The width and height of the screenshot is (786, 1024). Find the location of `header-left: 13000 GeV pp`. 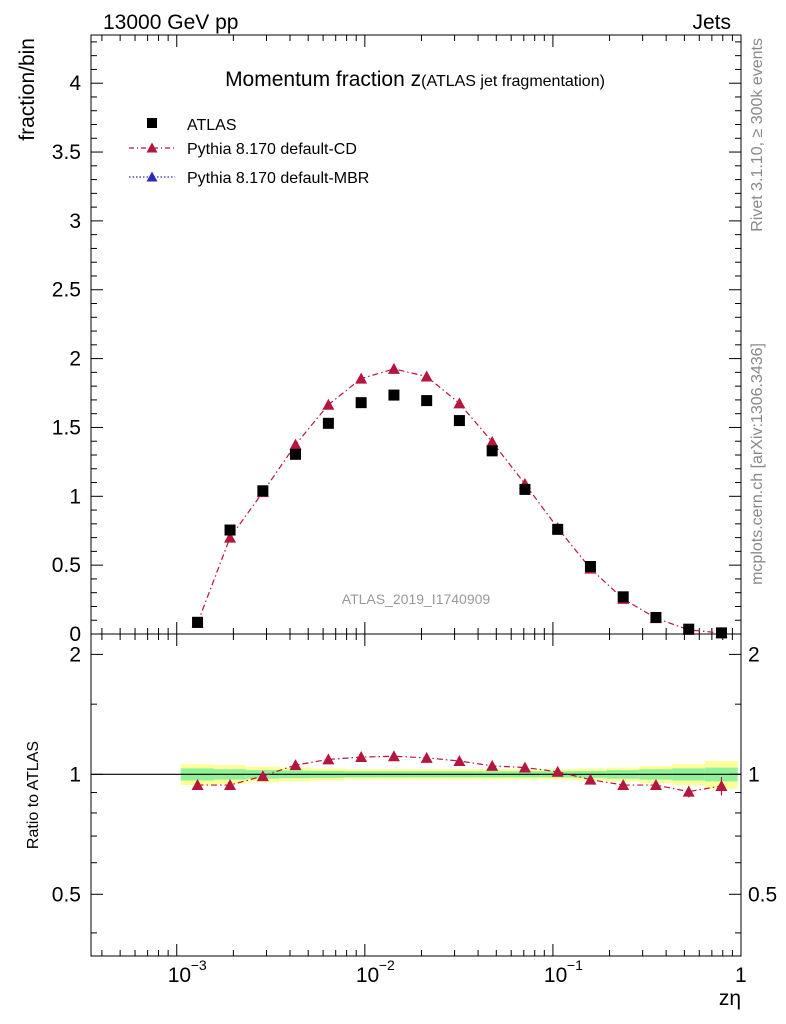

header-left: 13000 GeV pp is located at coordinates (170, 22).